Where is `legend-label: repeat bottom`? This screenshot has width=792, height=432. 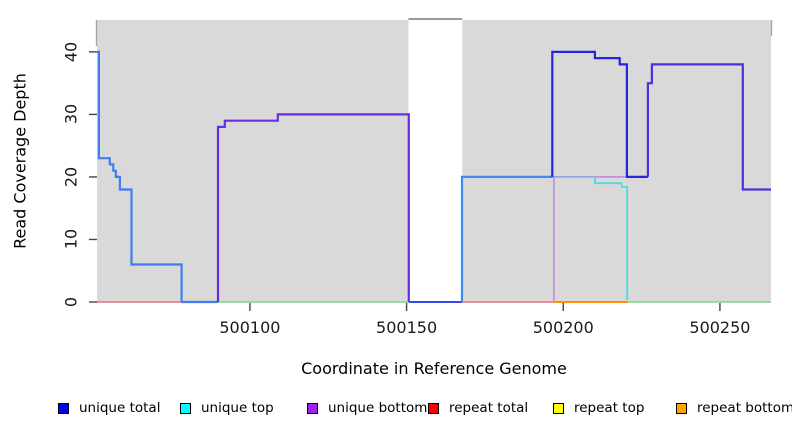 legend-label: repeat bottom is located at coordinates (744, 408).